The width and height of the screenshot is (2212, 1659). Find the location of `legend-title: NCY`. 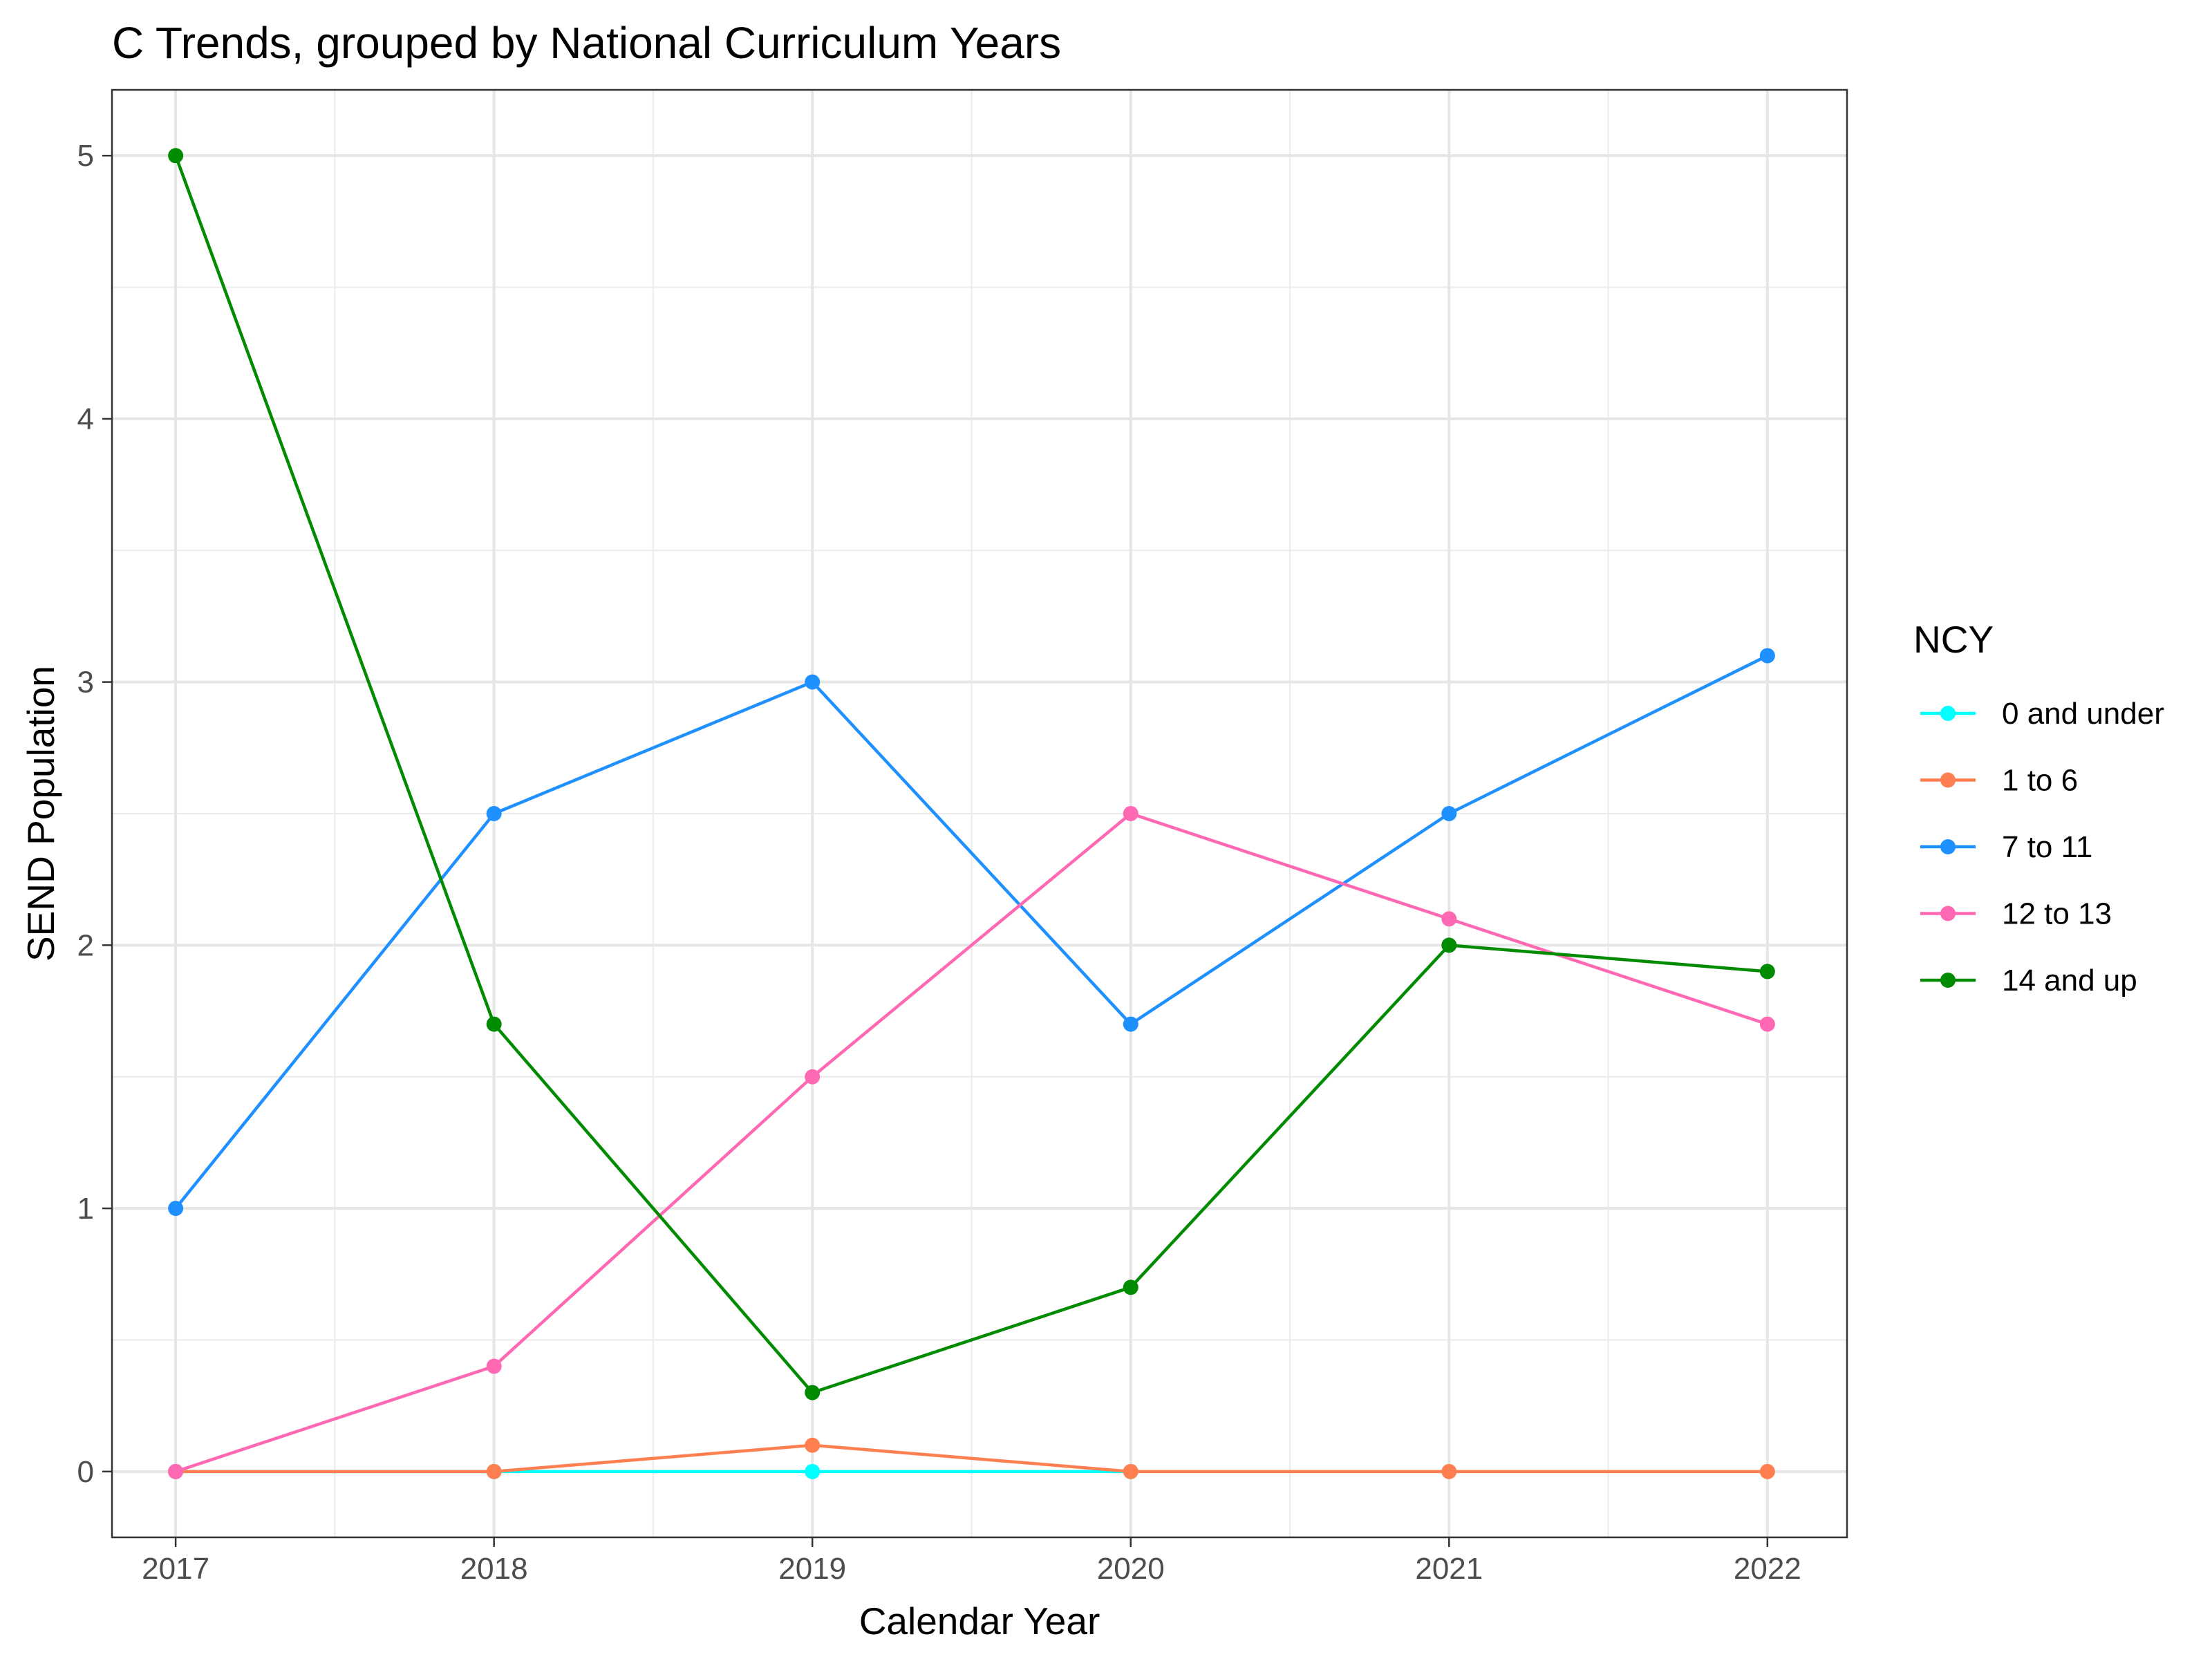

legend-title: NCY is located at coordinates (1953, 639).